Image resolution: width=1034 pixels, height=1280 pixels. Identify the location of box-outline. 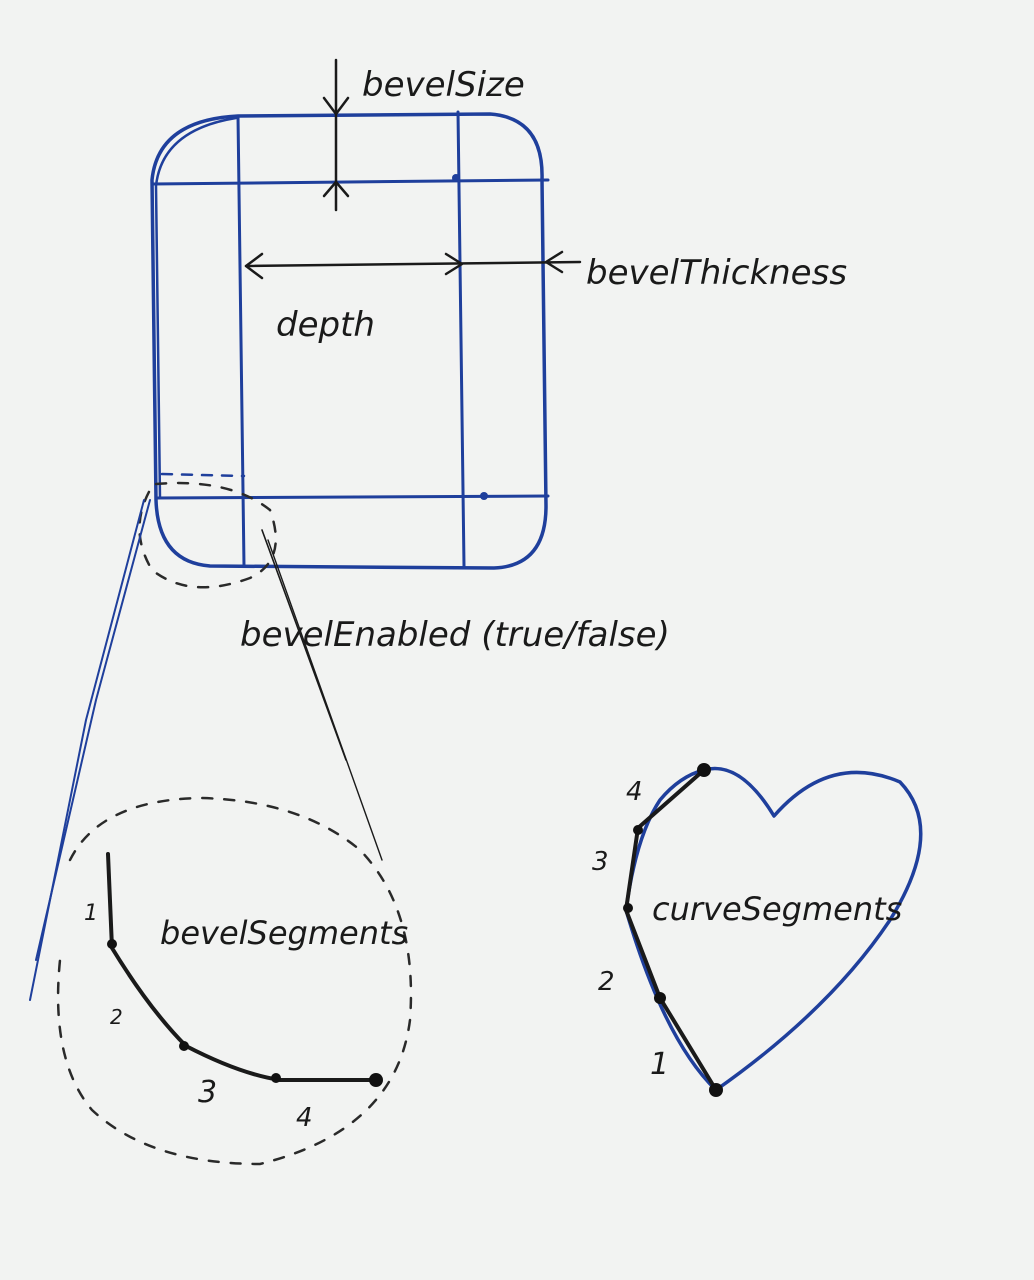
(349, 341).